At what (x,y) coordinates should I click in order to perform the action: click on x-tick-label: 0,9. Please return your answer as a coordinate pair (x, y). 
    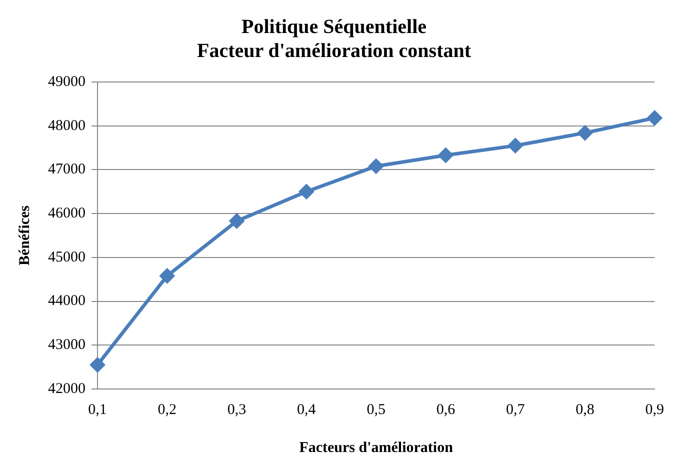
    Looking at the image, I should click on (654, 410).